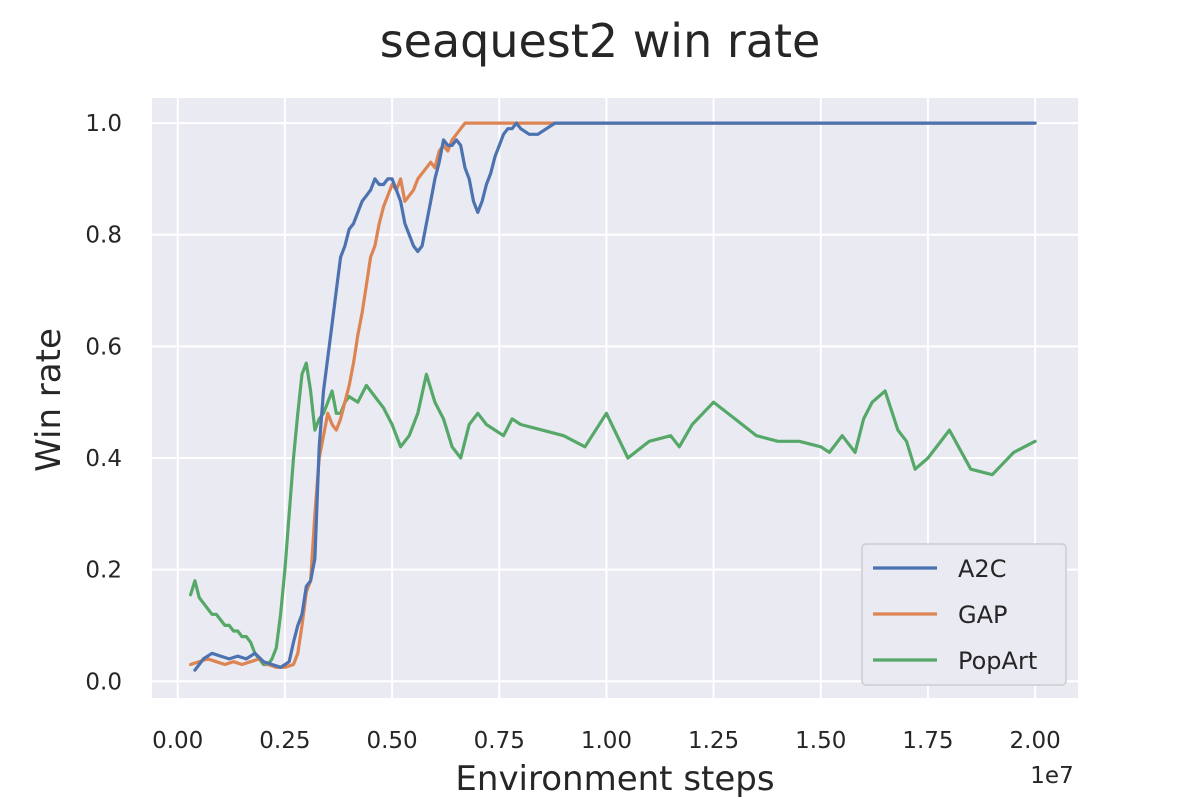 The height and width of the screenshot is (800, 1200). What do you see at coordinates (49, 400) in the screenshot?
I see `y-axis-label: Win rate` at bounding box center [49, 400].